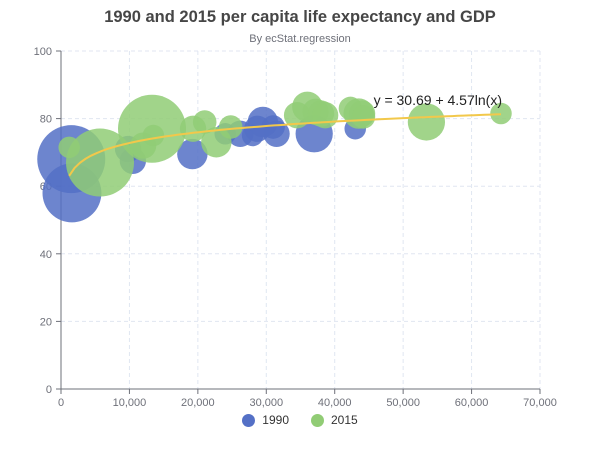 Image resolution: width=600 pixels, height=450 pixels. Describe the element at coordinates (438, 100) in the screenshot. I see `regression-equation: y = 30.69 + 4.57ln(x)` at that location.